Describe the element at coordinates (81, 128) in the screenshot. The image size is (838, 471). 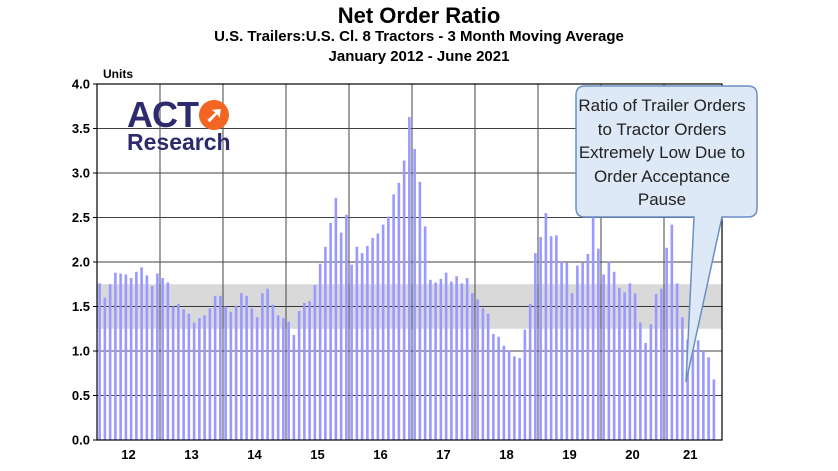
I see `y-tick-label: 3.5` at that location.